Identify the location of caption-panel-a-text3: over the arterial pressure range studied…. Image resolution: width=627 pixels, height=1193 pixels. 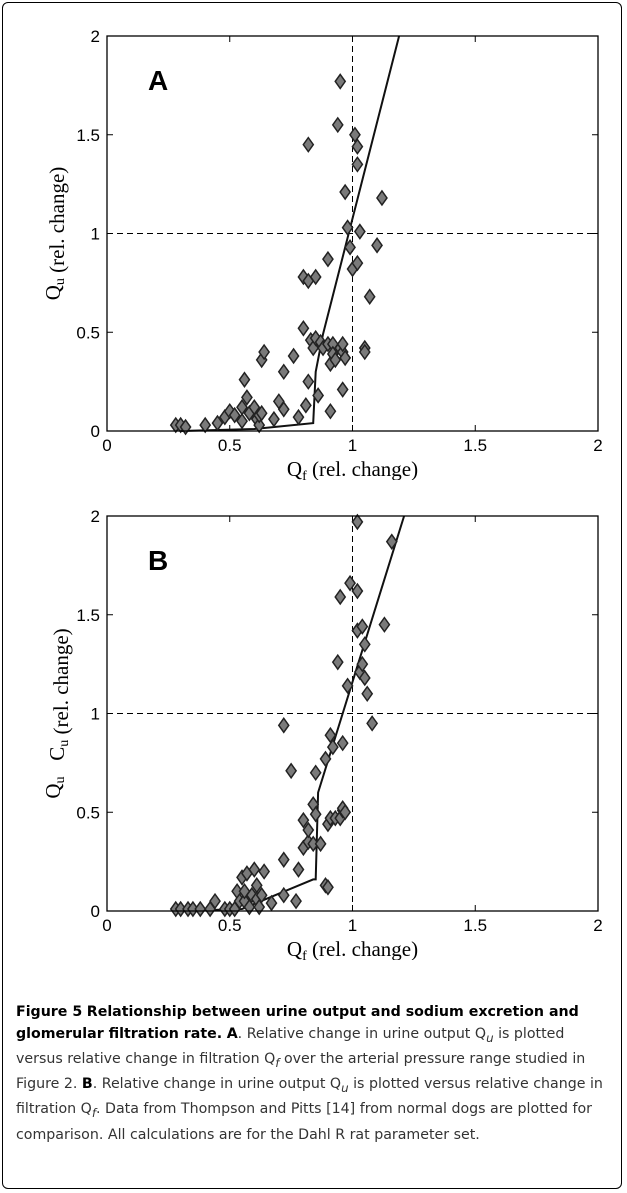
(301, 1071).